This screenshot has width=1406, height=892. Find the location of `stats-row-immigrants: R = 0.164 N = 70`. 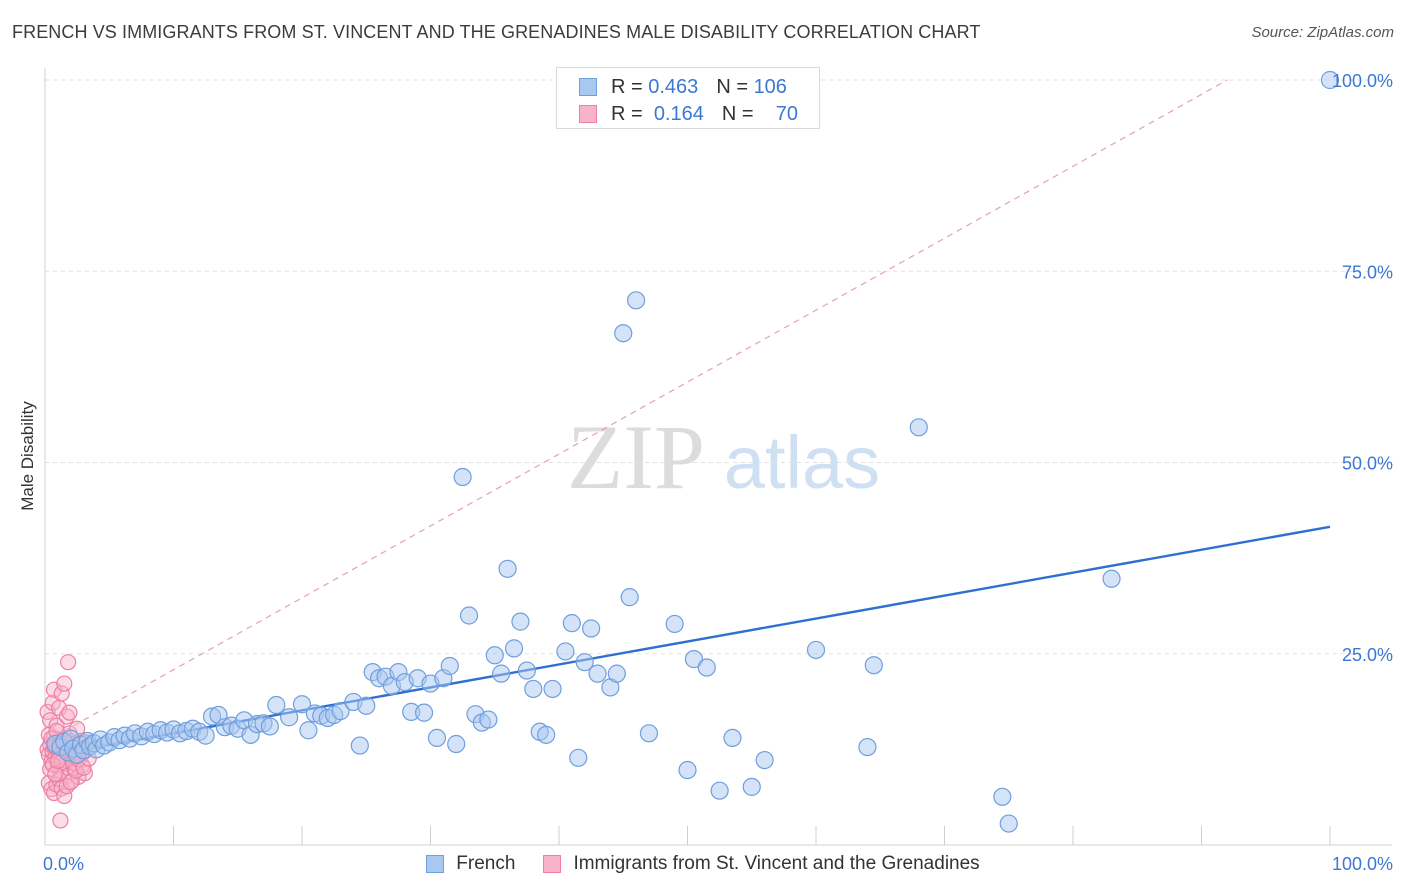

stats-row-immigrants: R = 0.164 N = 70 is located at coordinates (688, 114).